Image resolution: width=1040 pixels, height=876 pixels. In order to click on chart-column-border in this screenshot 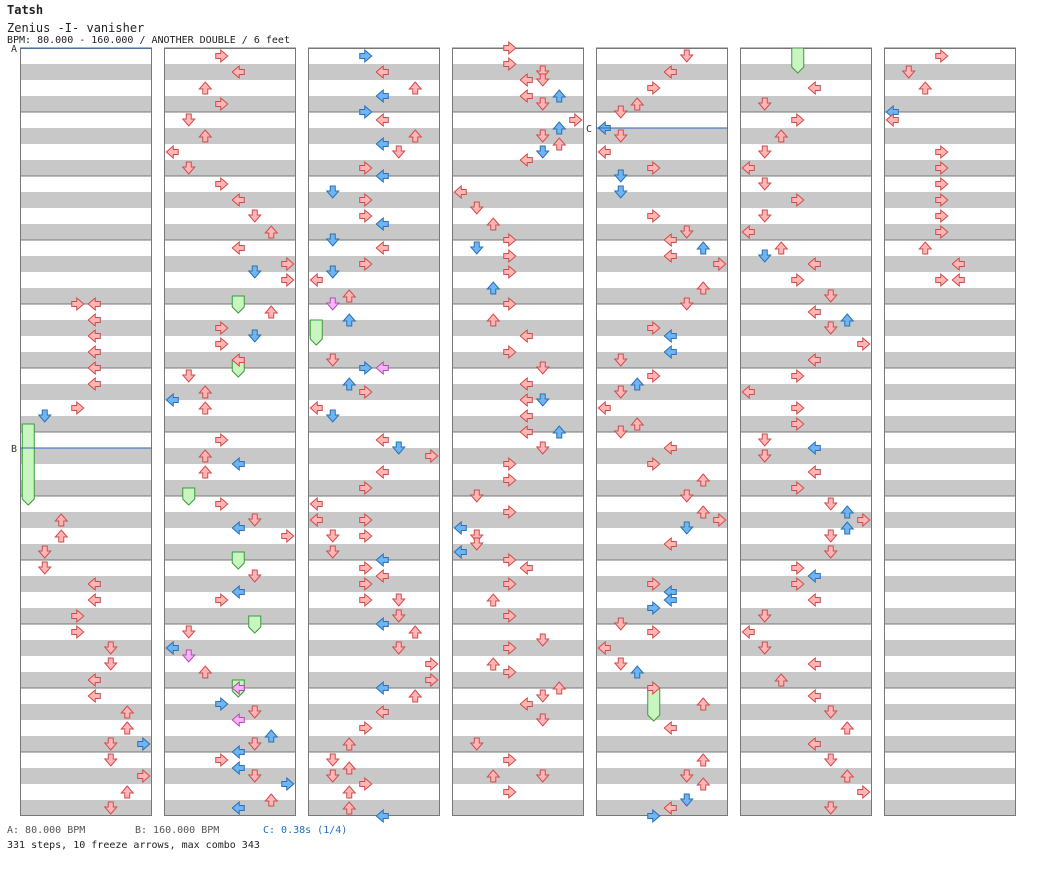, I will do `click(950, 432)`.